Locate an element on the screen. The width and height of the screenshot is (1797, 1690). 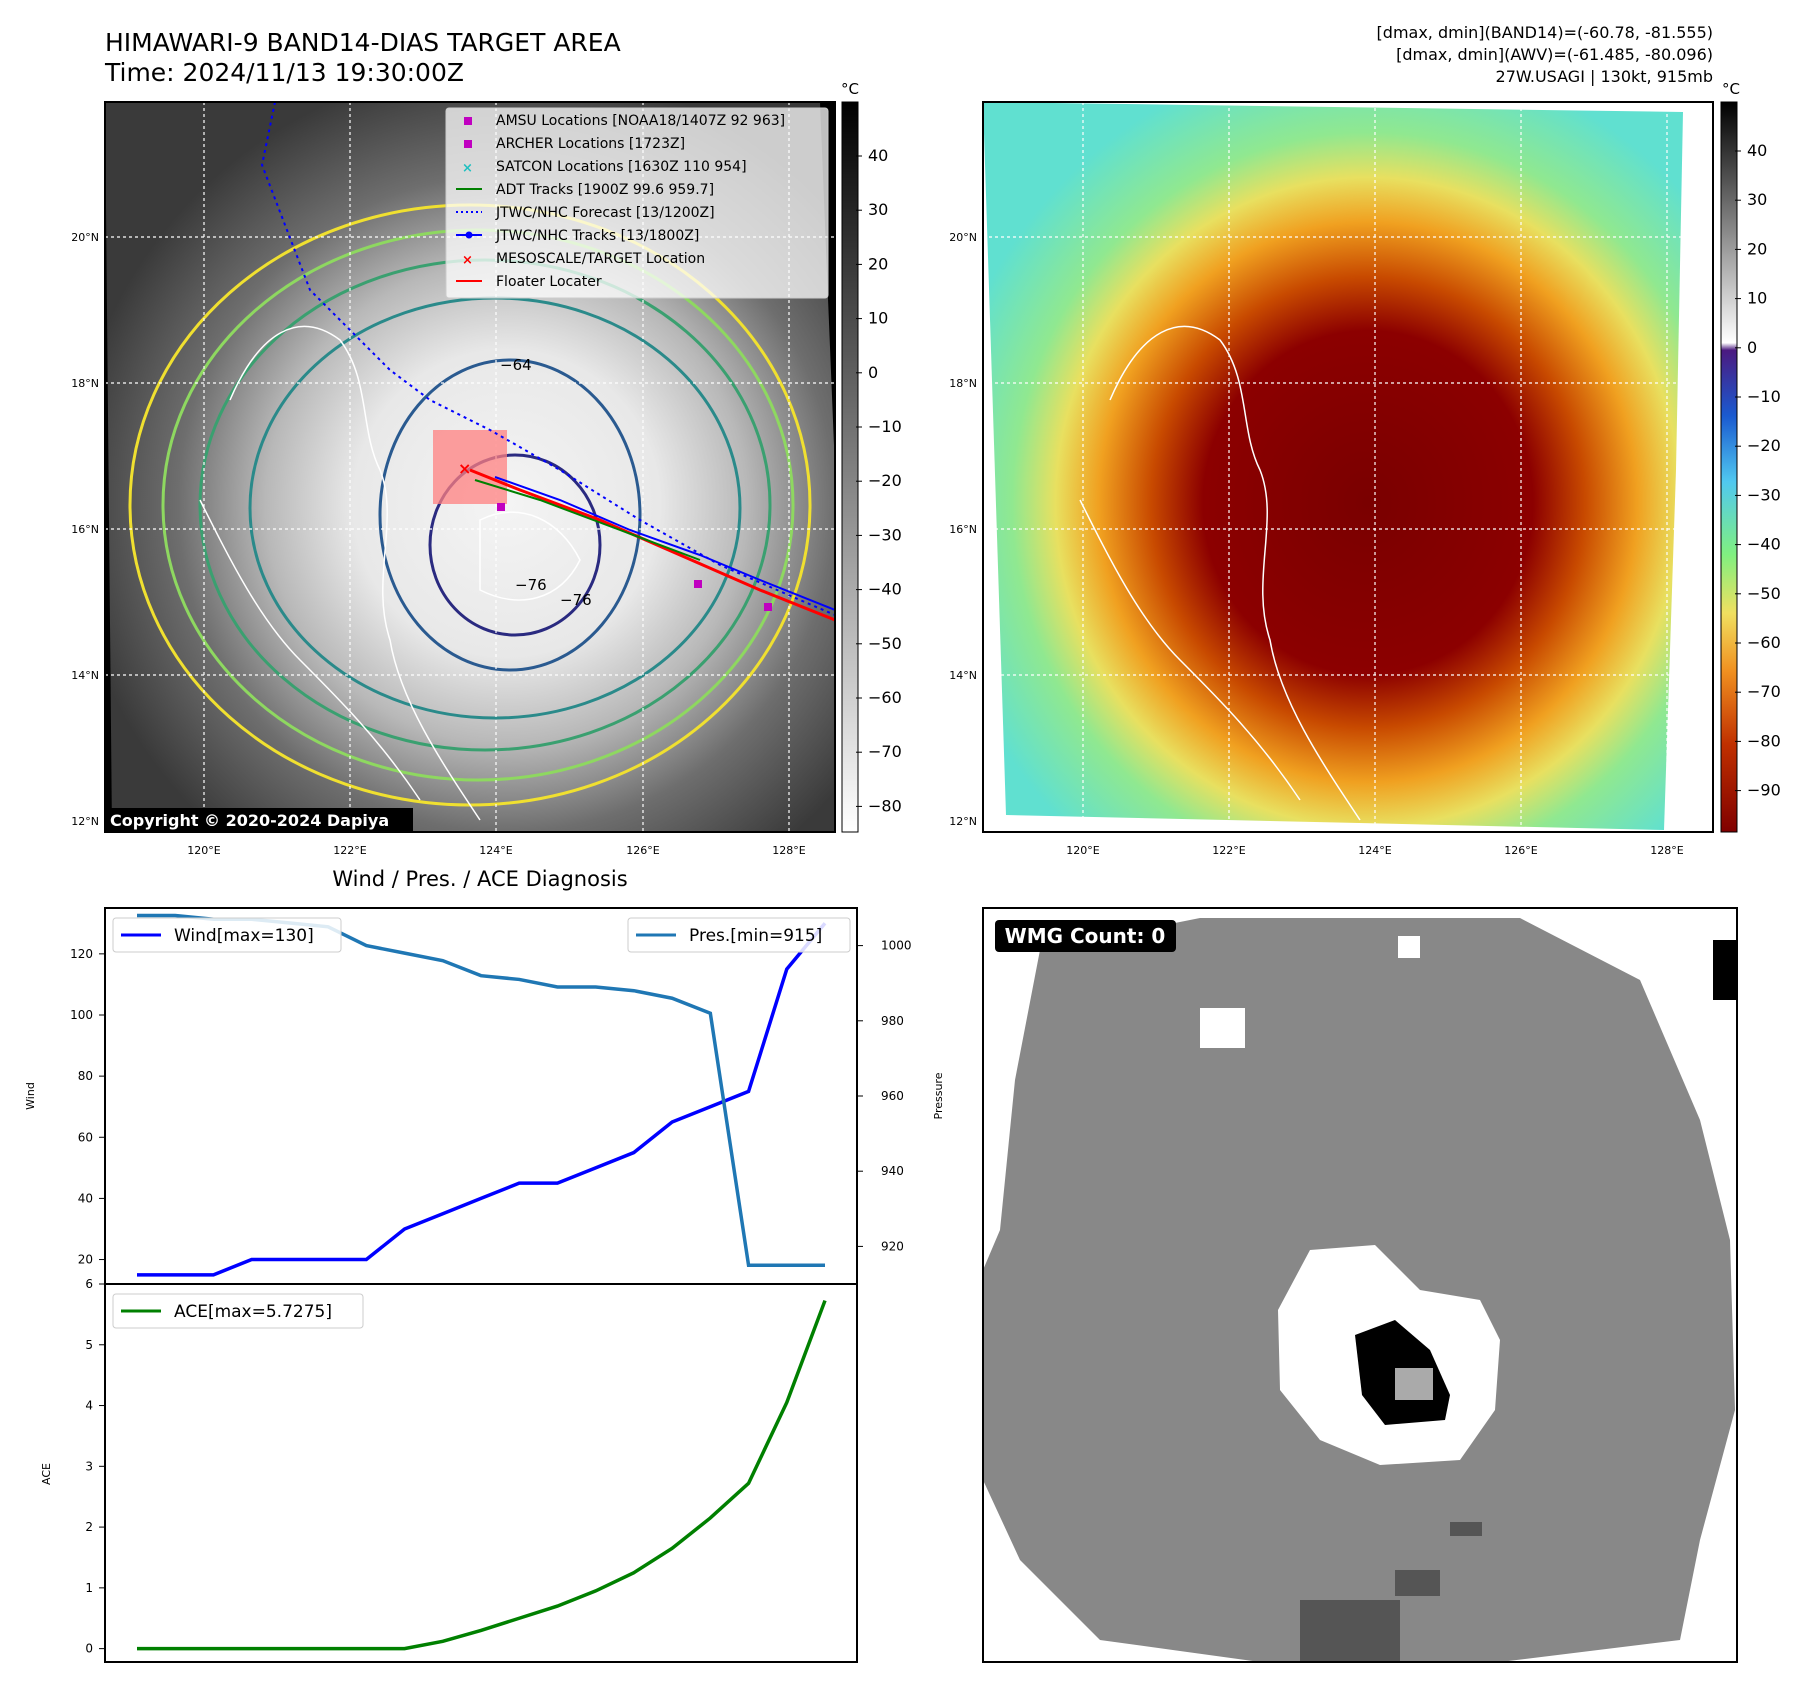
pressure-legend: Pres.[min=915] is located at coordinates (739, 935).